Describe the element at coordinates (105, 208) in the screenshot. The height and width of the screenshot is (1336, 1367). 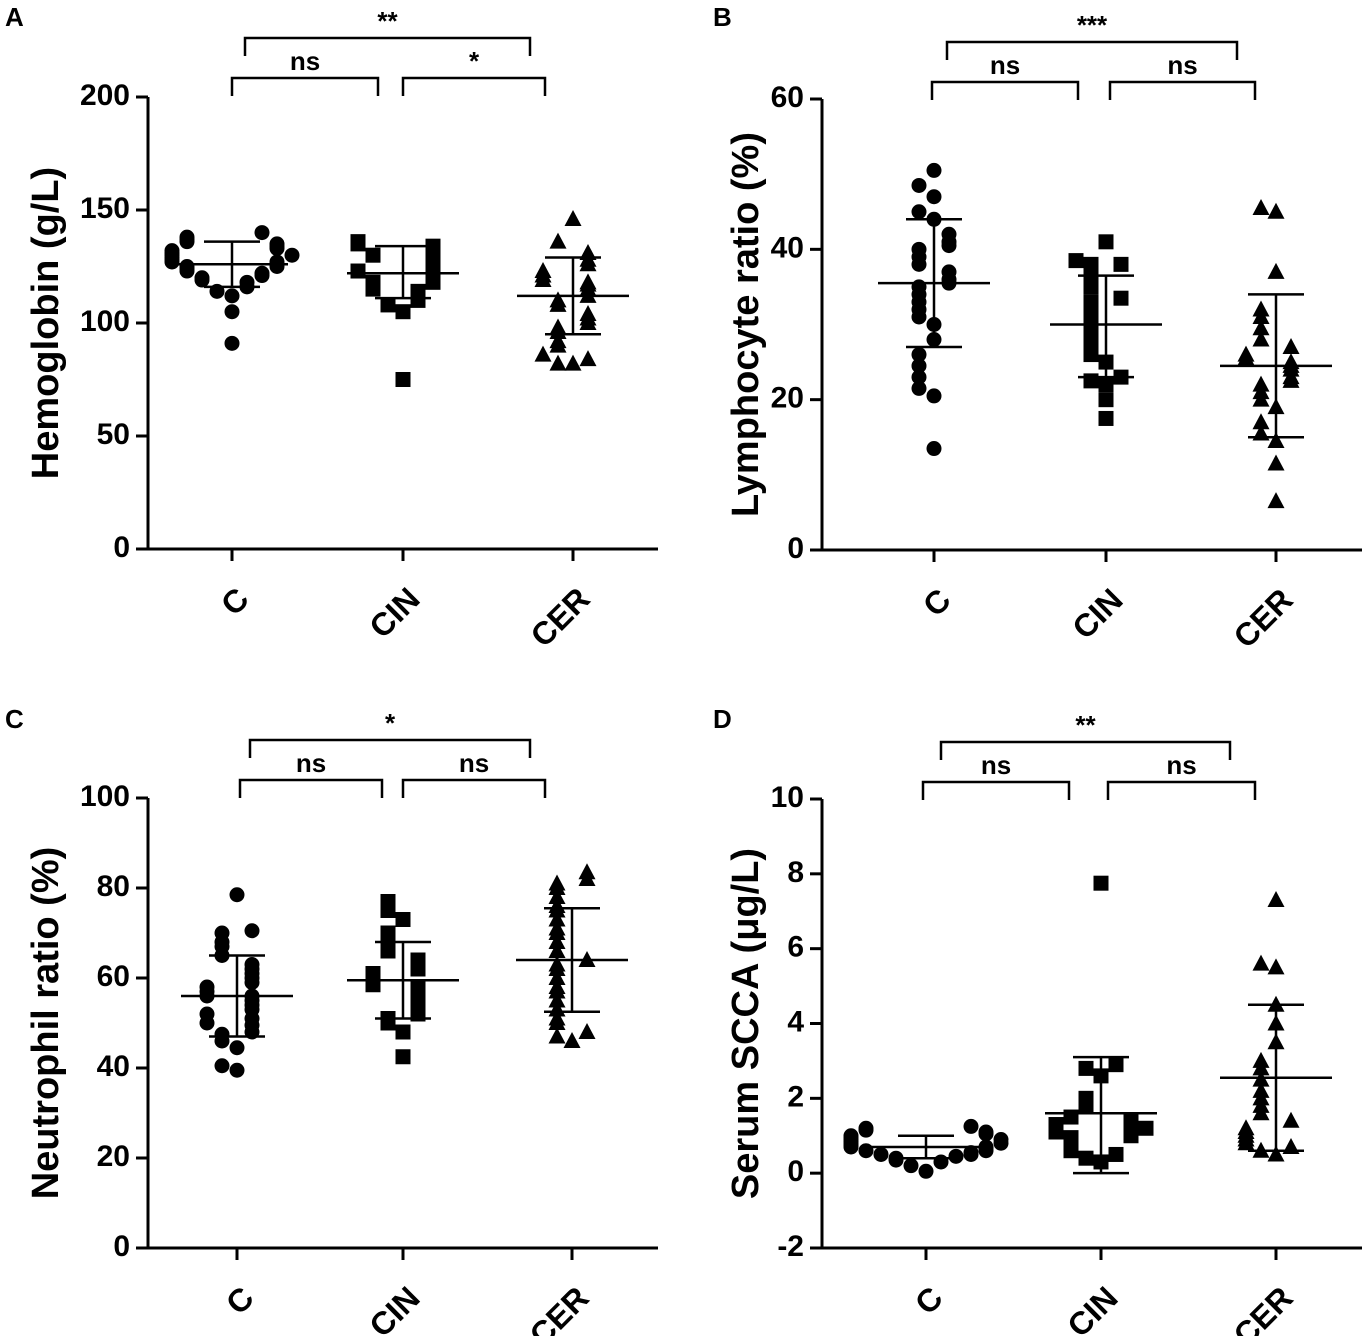
I see `y-tick-label: 150` at that location.